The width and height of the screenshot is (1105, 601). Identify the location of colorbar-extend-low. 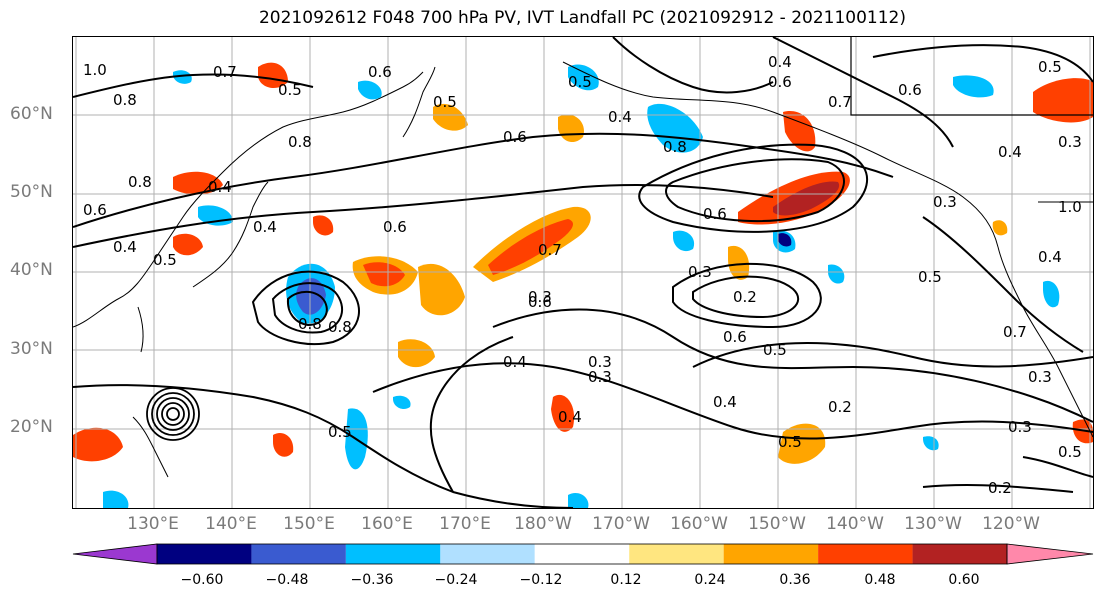
(115, 554).